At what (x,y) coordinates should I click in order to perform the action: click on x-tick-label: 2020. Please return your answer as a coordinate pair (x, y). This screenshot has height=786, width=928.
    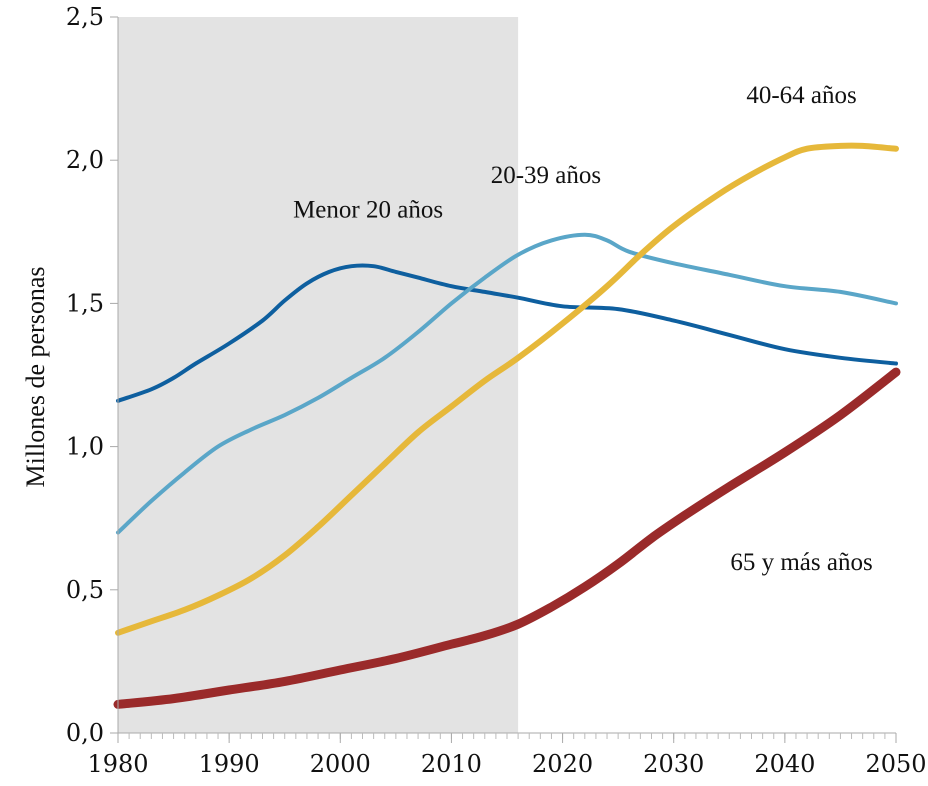
    Looking at the image, I should click on (562, 764).